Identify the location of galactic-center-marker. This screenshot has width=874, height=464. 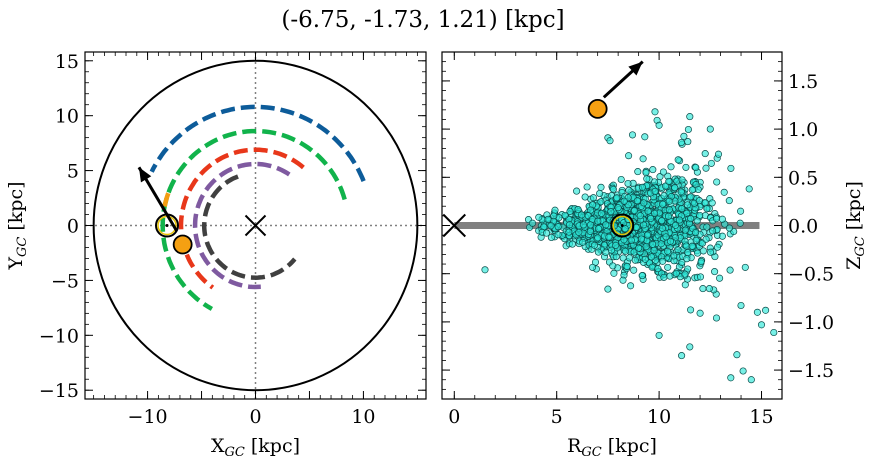
(255, 225).